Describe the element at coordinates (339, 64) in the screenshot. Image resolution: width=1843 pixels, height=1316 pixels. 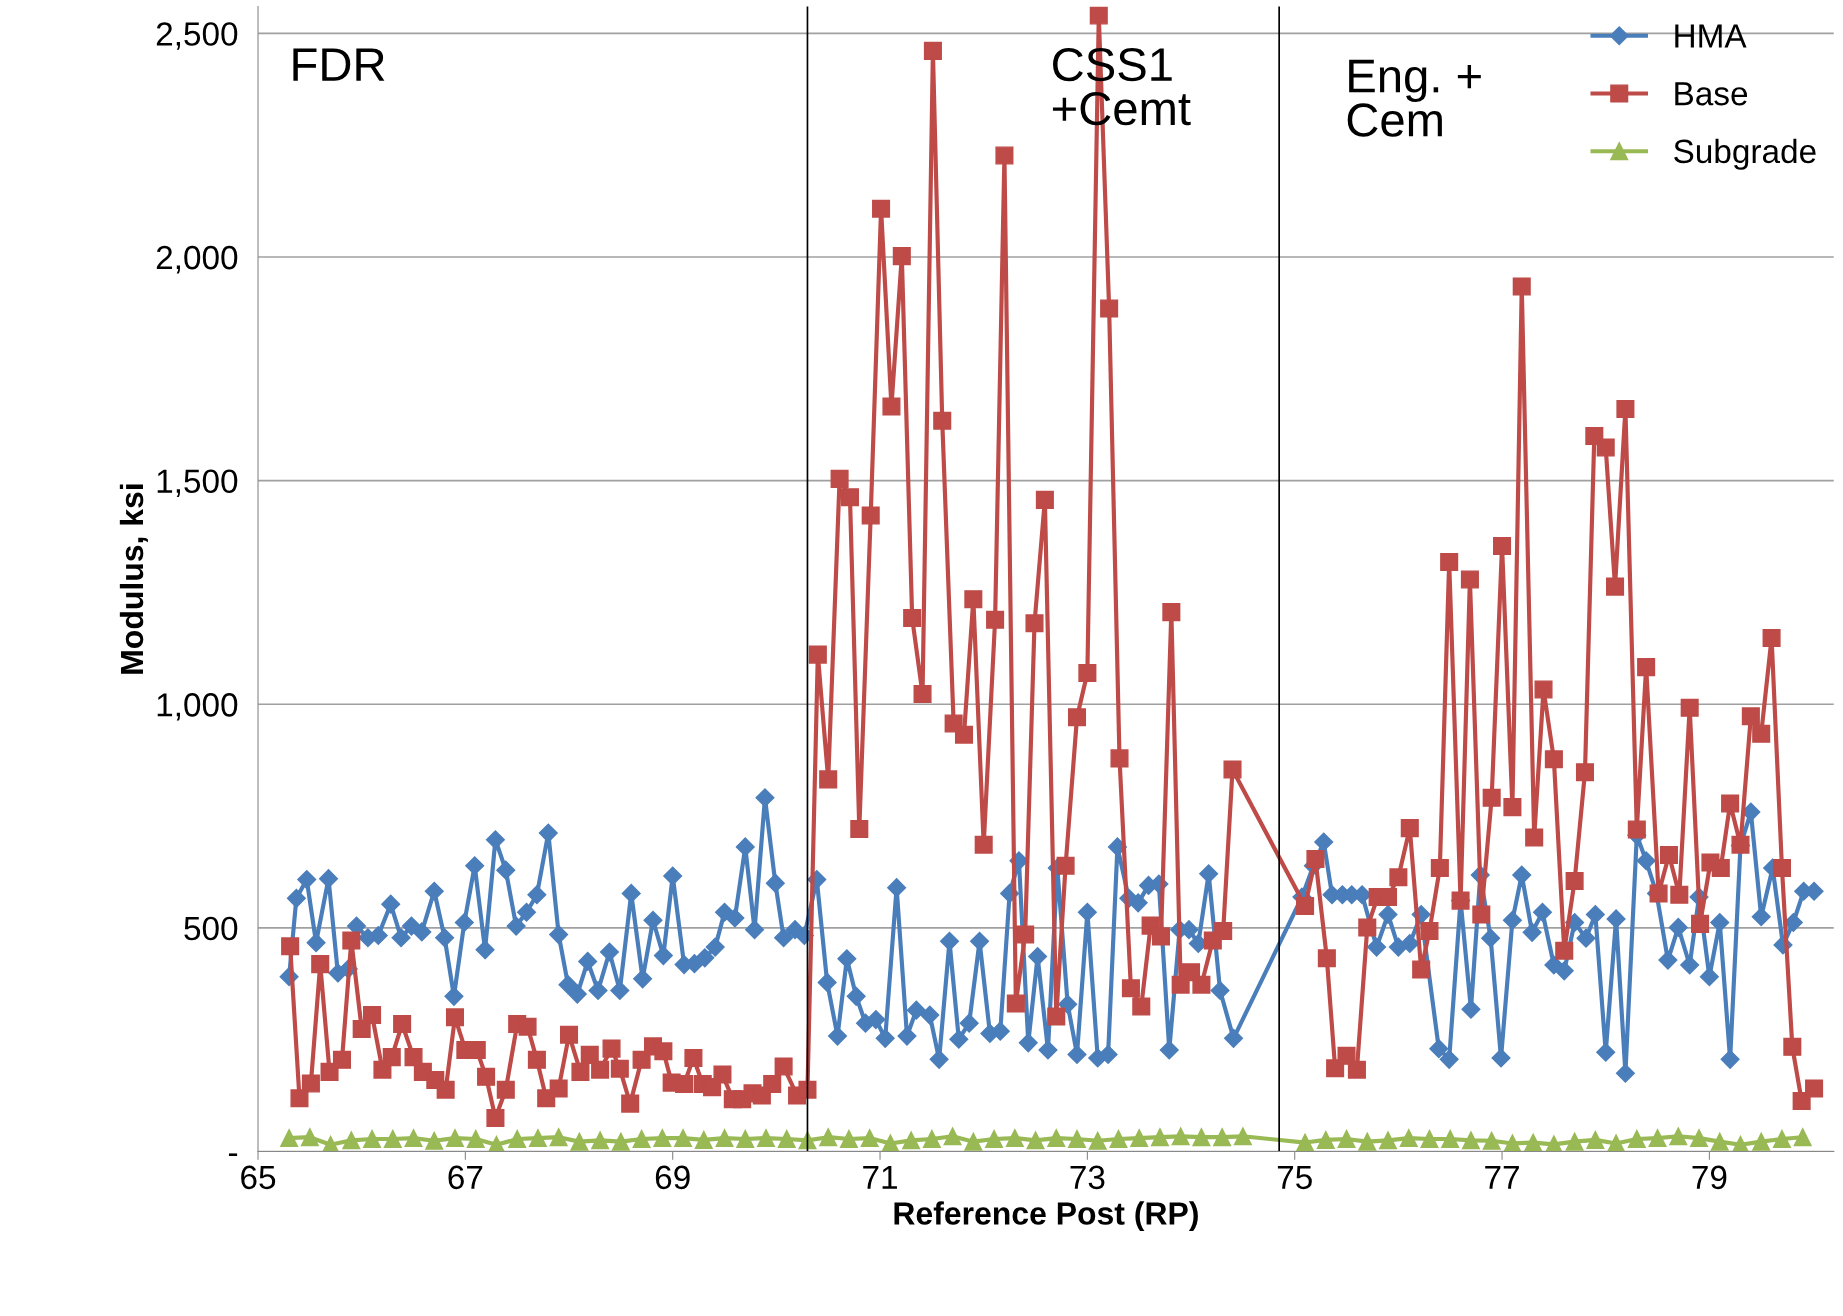
I see `annotation: FDR` at that location.